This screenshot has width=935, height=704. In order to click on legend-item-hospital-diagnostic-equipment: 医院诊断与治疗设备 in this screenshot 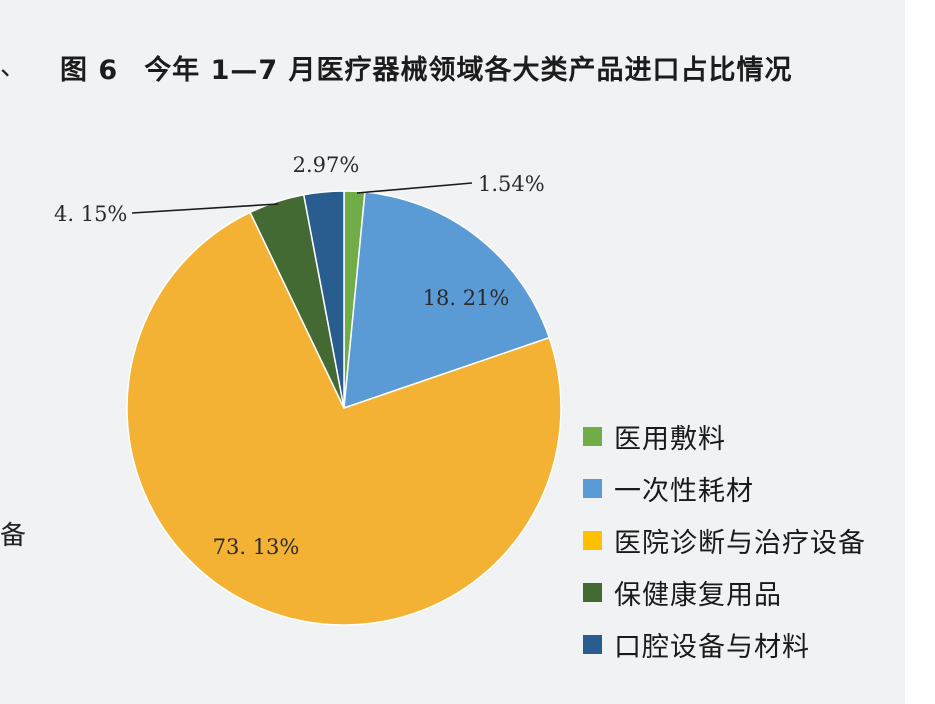, I will do `click(724, 540)`.